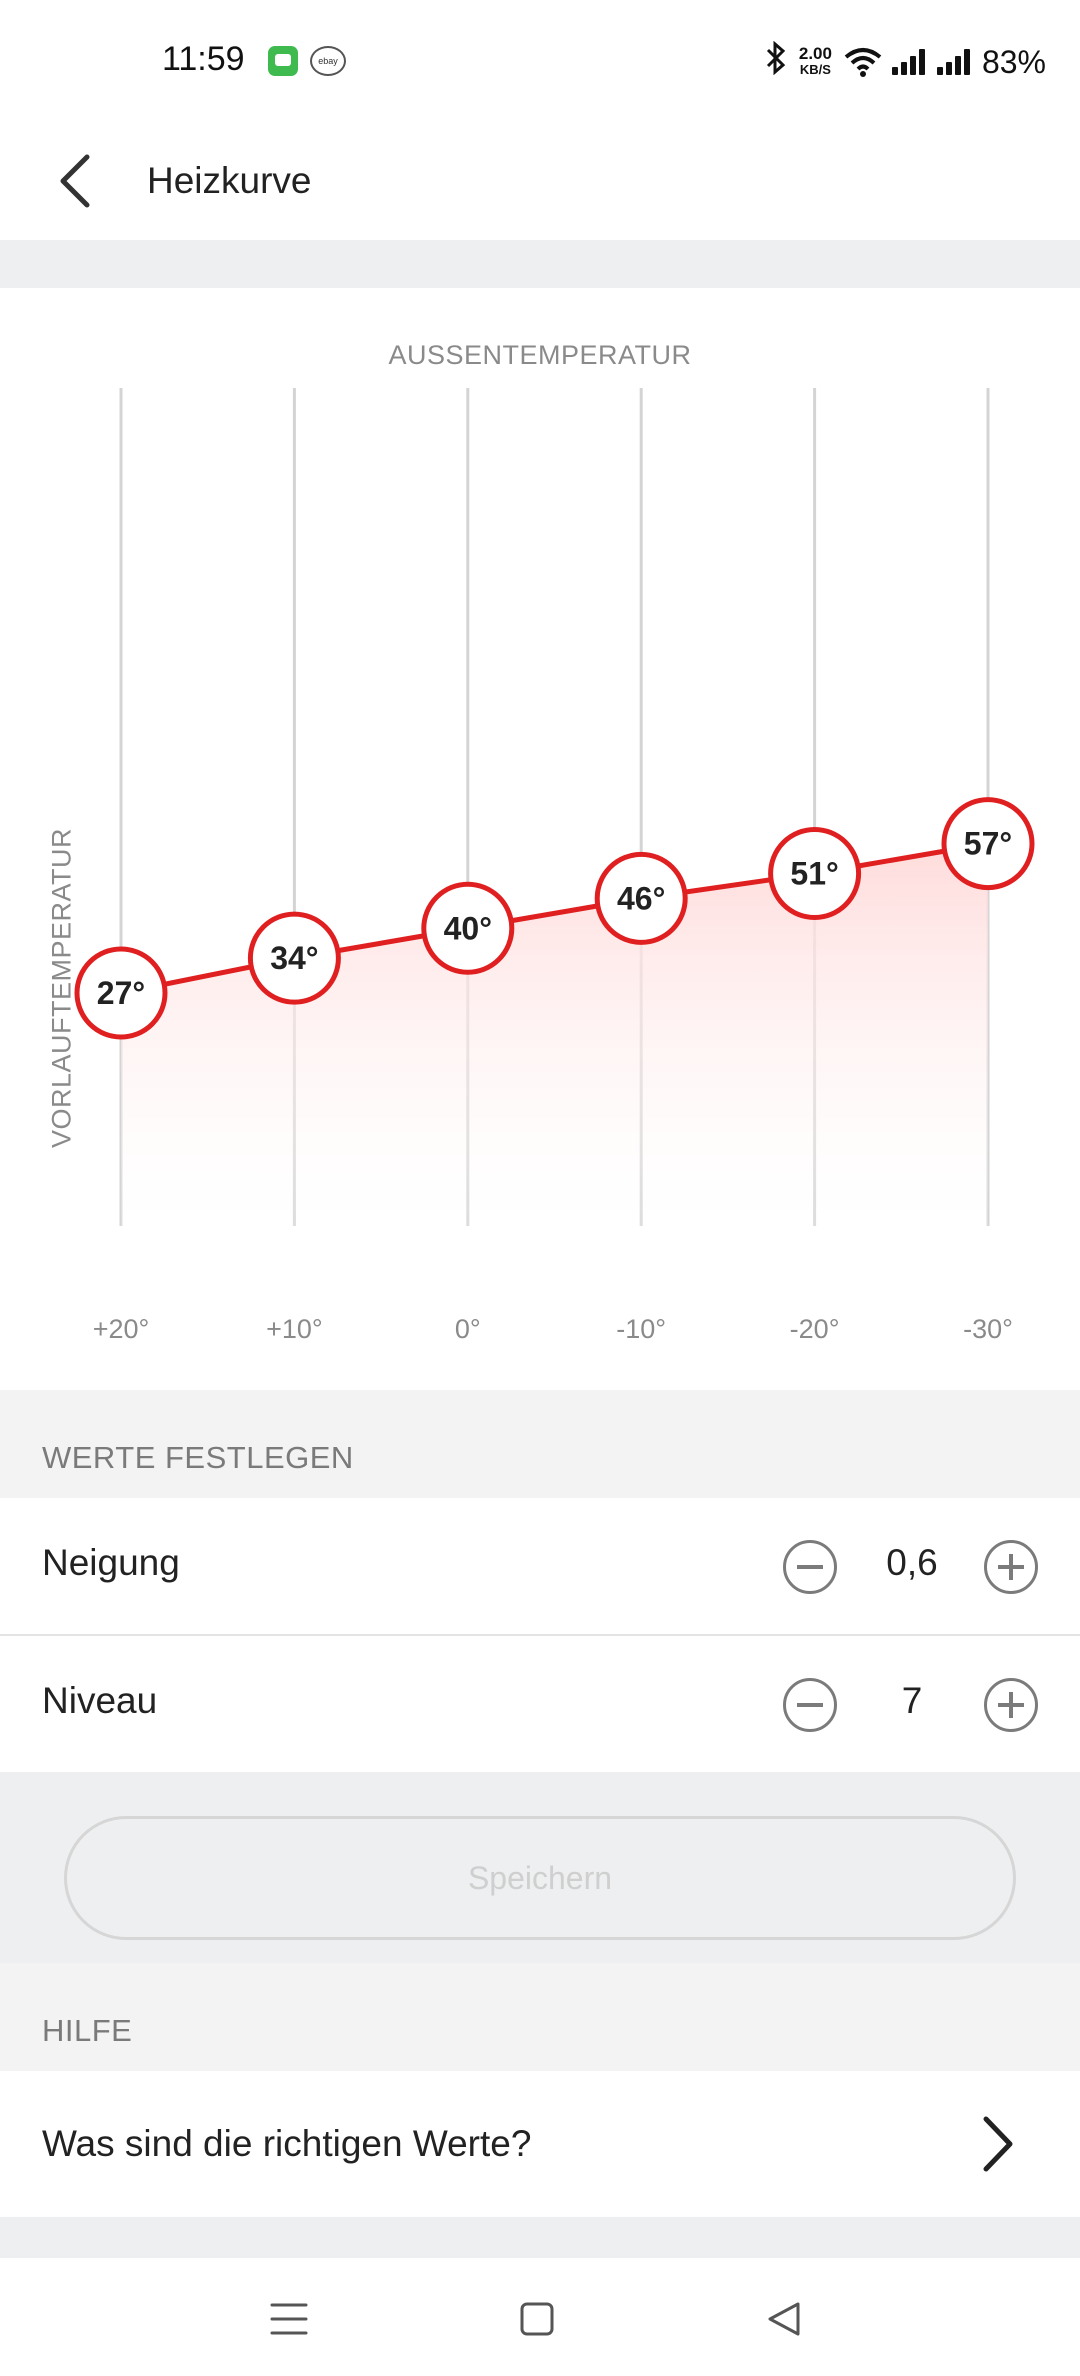 This screenshot has width=1080, height=2376. What do you see at coordinates (815, 1329) in the screenshot?
I see `x-tick-label: -20°` at bounding box center [815, 1329].